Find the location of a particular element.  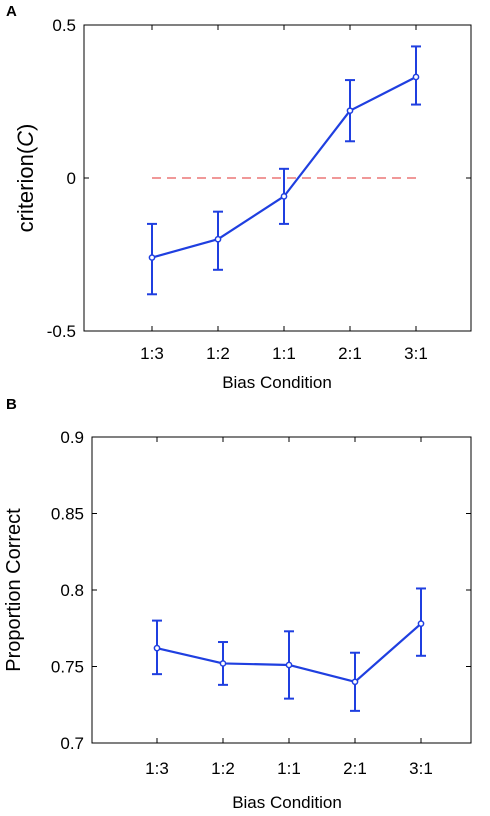

series-line is located at coordinates (284, 167).